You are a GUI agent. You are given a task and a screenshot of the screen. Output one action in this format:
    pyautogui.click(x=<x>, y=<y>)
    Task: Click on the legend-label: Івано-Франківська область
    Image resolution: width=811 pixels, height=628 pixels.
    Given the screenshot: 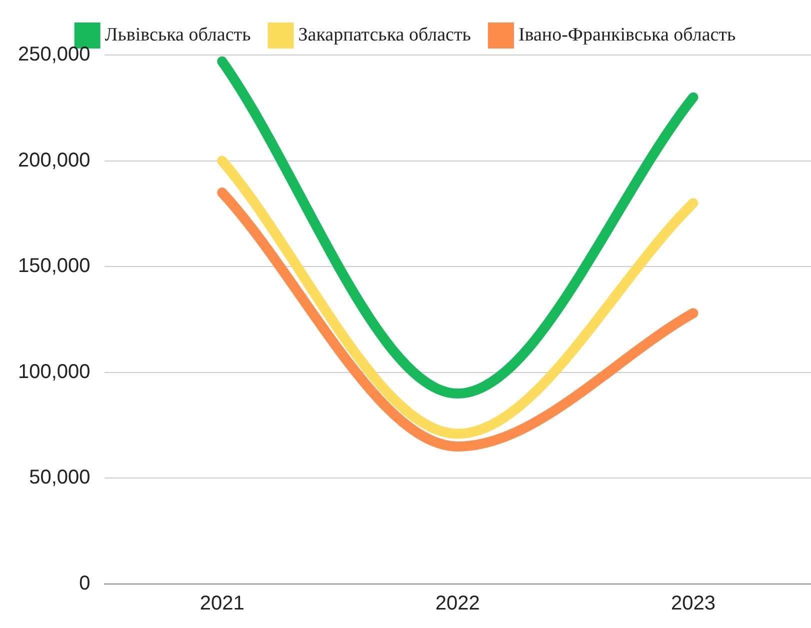 What is the action you would take?
    pyautogui.click(x=627, y=35)
    